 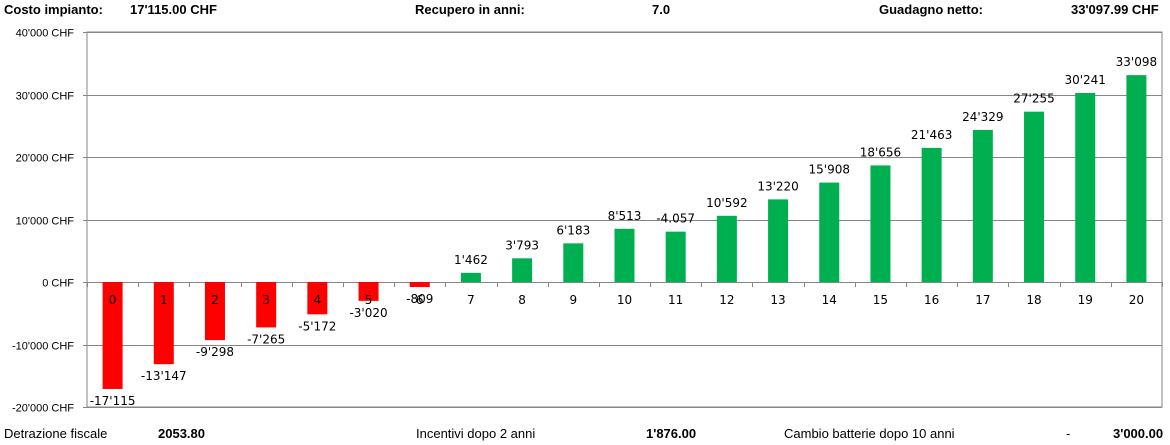 I want to click on x-tick-label: 16, so click(x=931, y=300).